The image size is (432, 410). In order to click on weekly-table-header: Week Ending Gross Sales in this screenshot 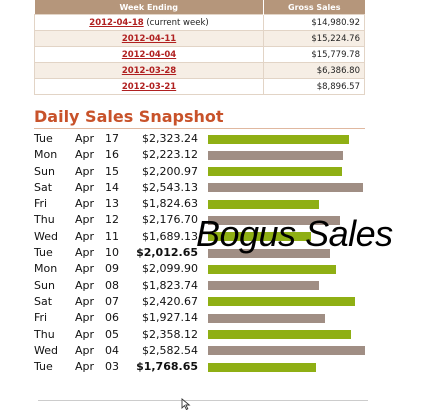, I will do `click(199, 7)`.